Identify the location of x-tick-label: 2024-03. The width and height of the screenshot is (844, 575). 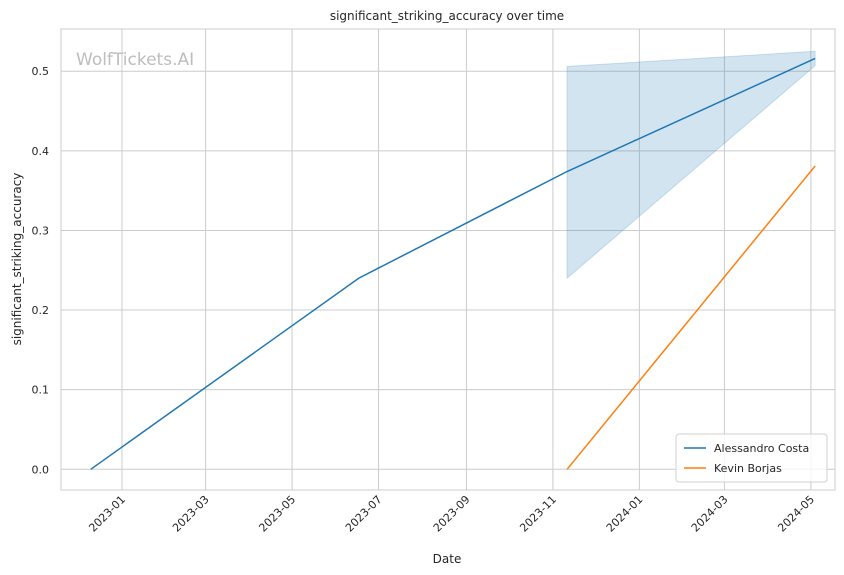
(710, 514).